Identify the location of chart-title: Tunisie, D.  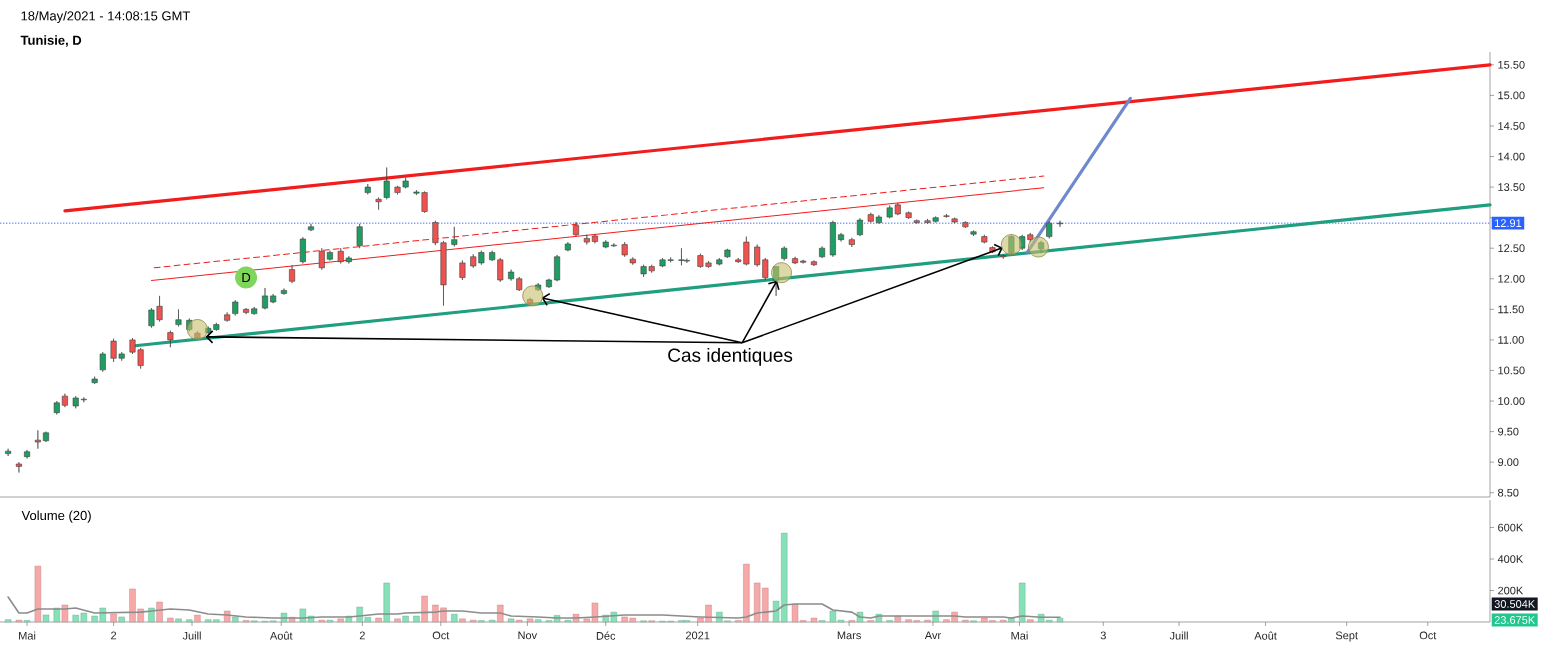
(51, 41).